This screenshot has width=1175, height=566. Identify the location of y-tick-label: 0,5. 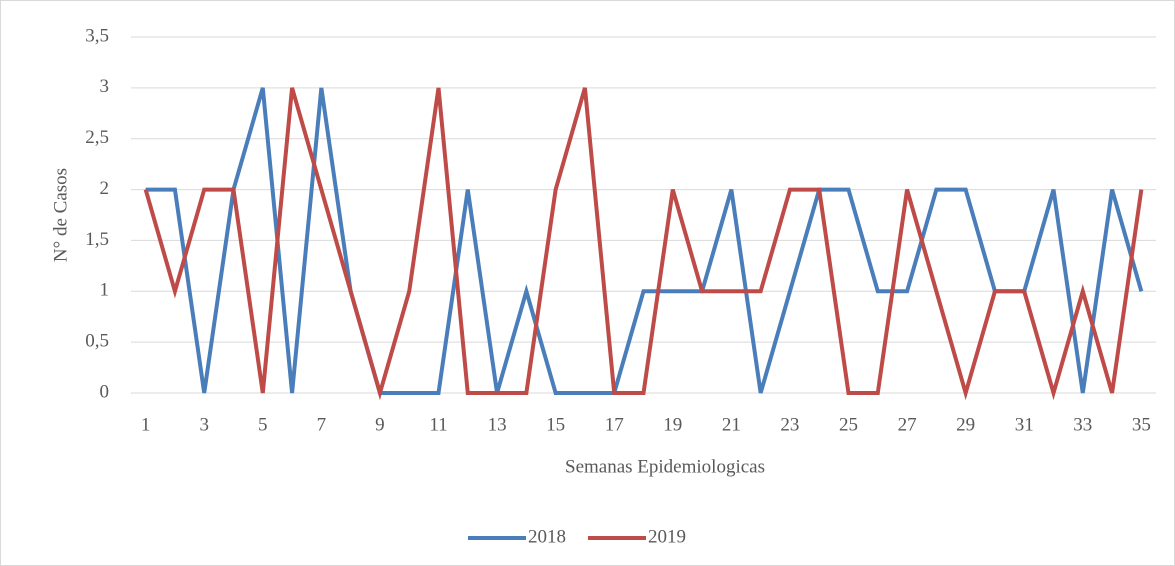
(97, 341).